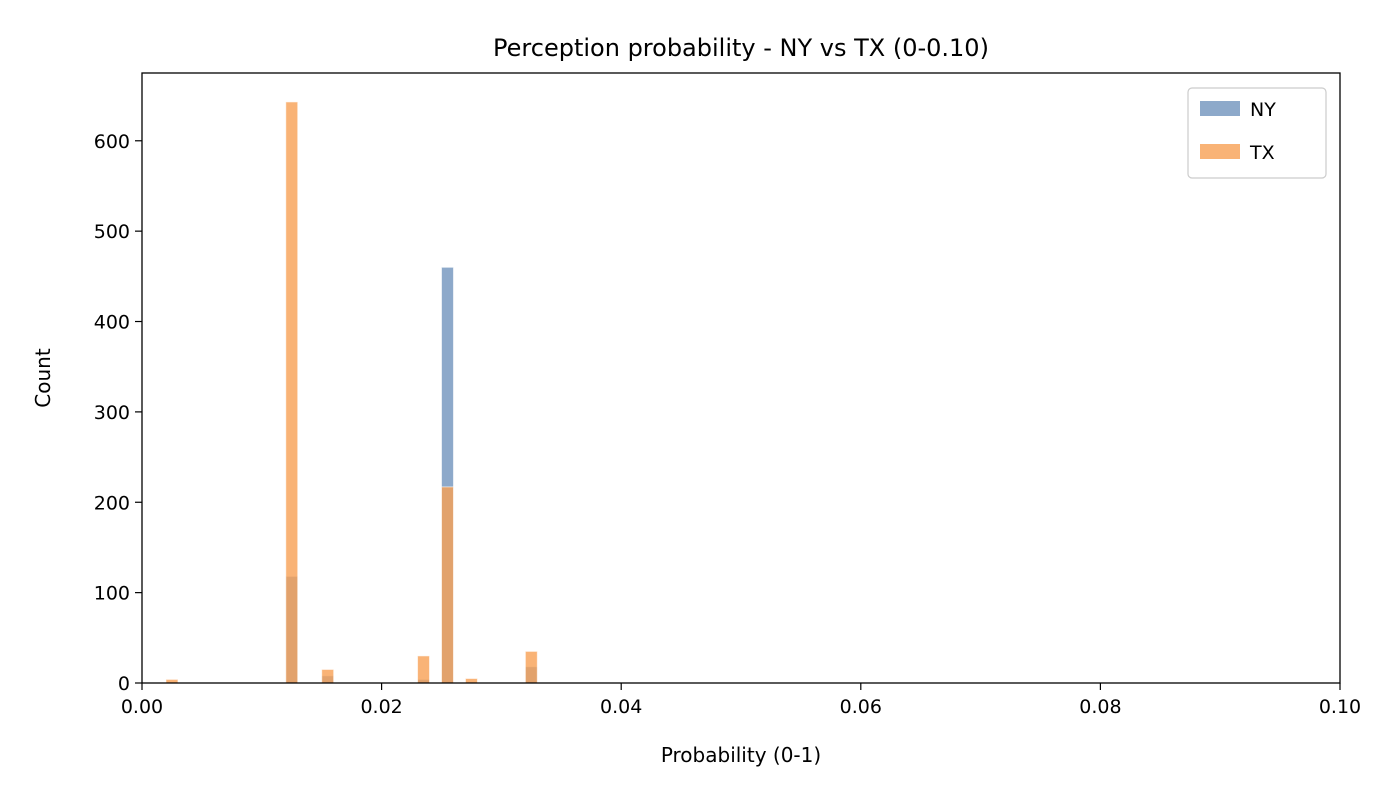  I want to click on legend-swatch-tx, so click(1220, 151).